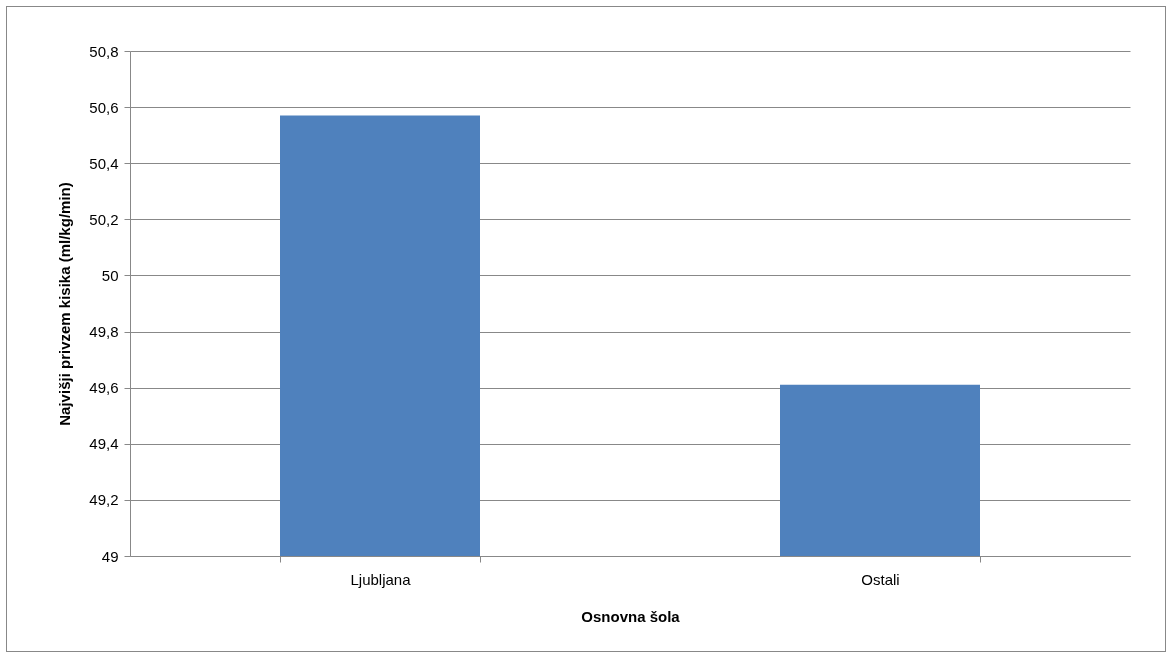  I want to click on y-tick-label: 50,6, so click(104, 107).